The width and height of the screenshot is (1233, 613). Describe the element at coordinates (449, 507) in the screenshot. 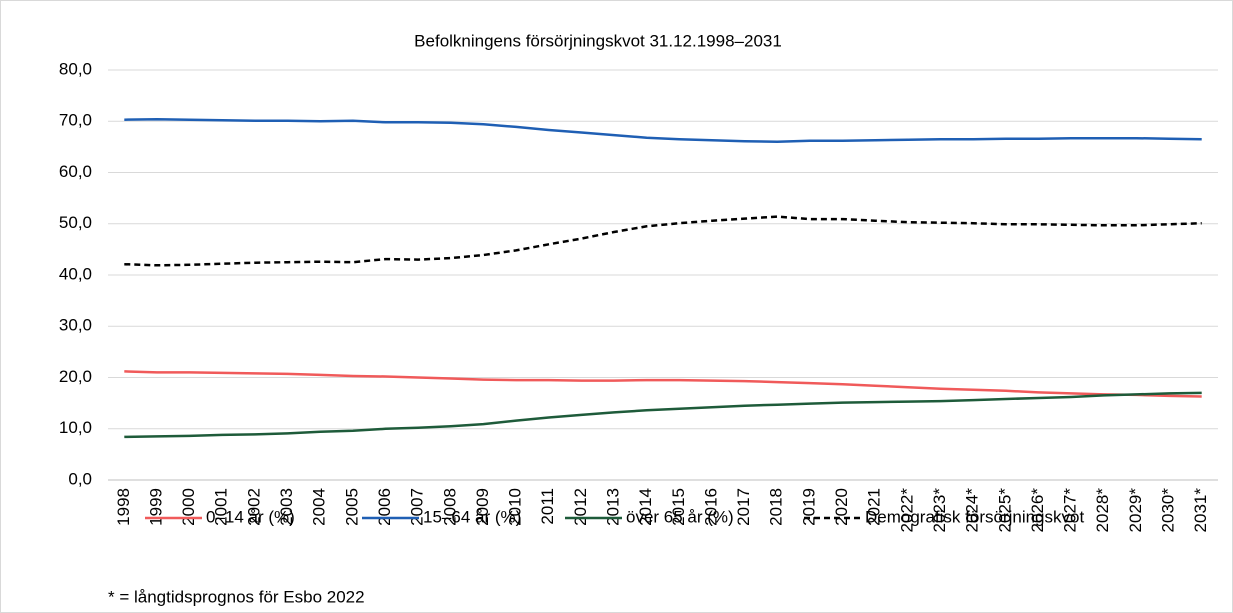

I see `x-tick-label: 2008` at that location.